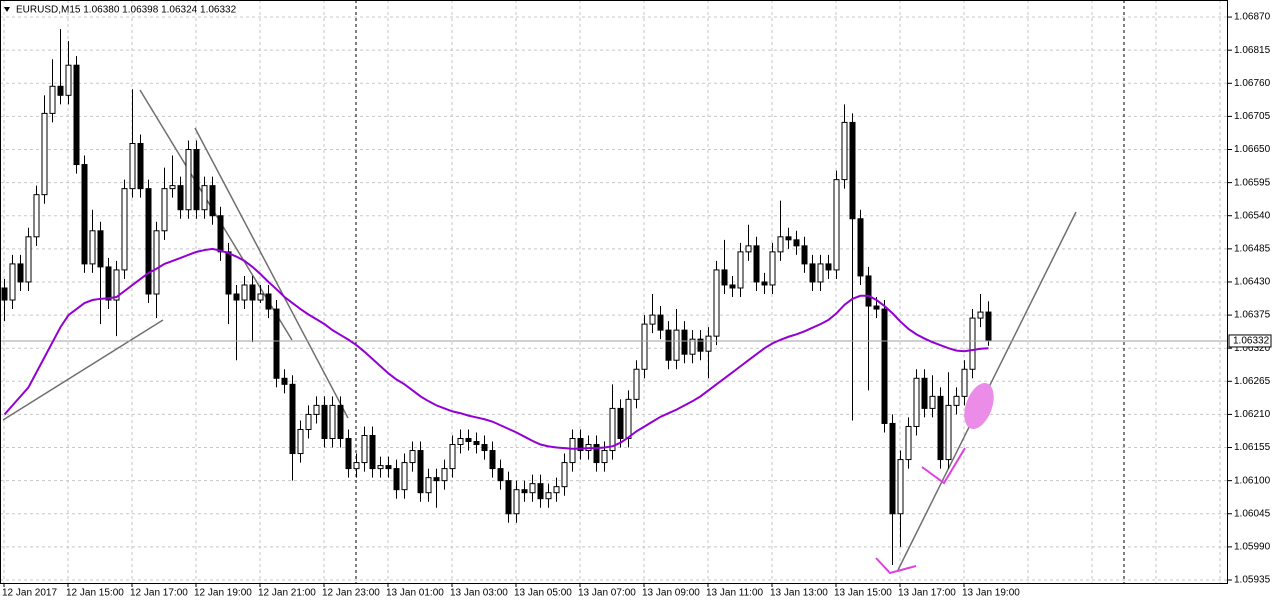  What do you see at coordinates (1252, 480) in the screenshot?
I see `y-tick-label: 1.06100` at bounding box center [1252, 480].